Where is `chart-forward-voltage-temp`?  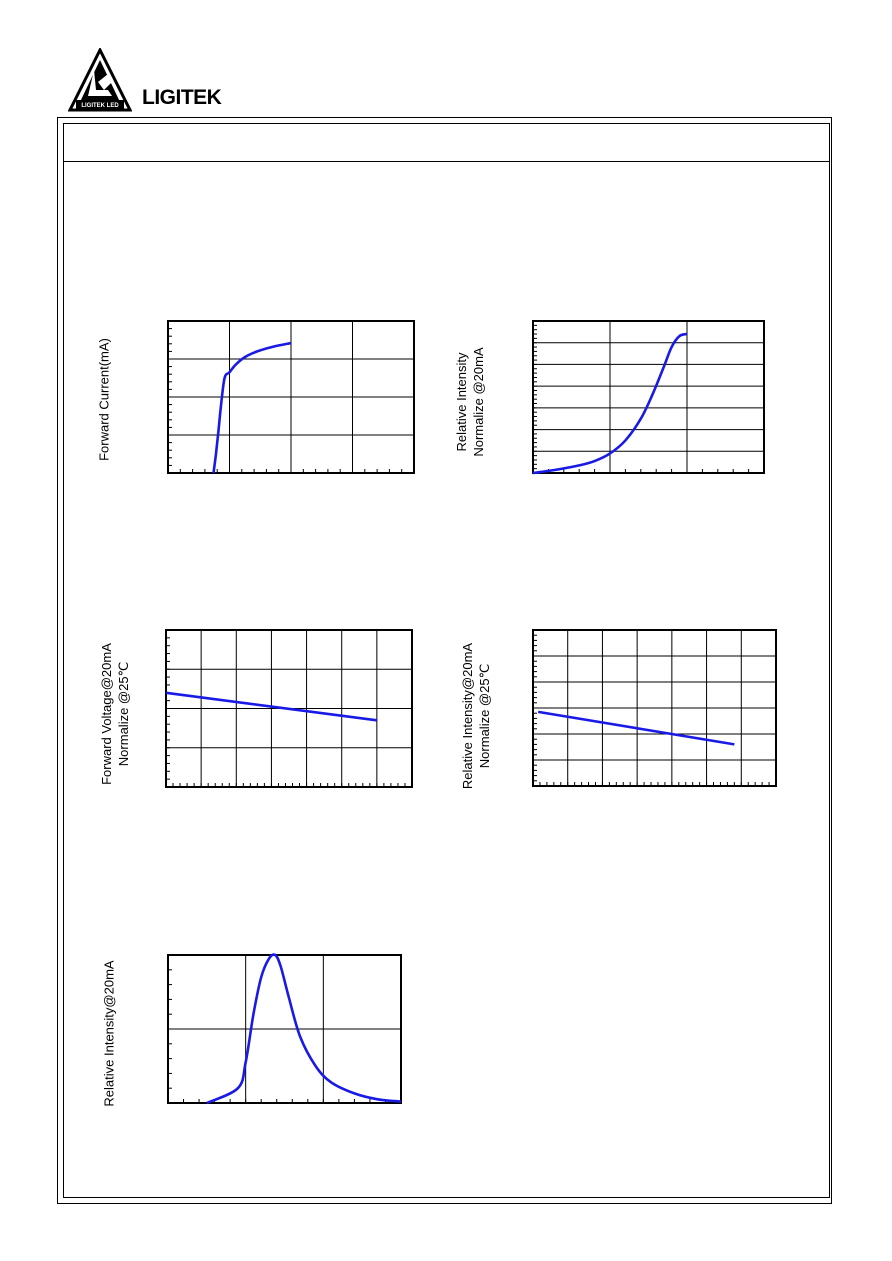 chart-forward-voltage-temp is located at coordinates (289, 708).